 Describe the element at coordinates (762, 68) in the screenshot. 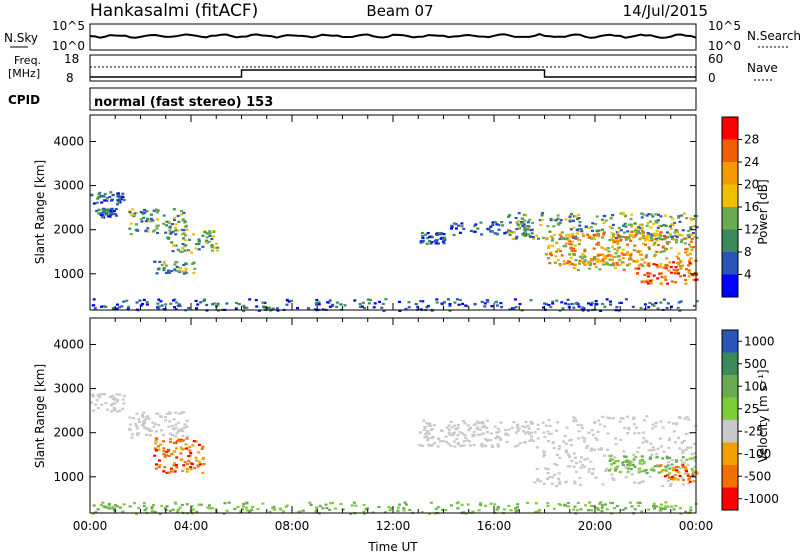

I see `nave-label: Nave` at that location.